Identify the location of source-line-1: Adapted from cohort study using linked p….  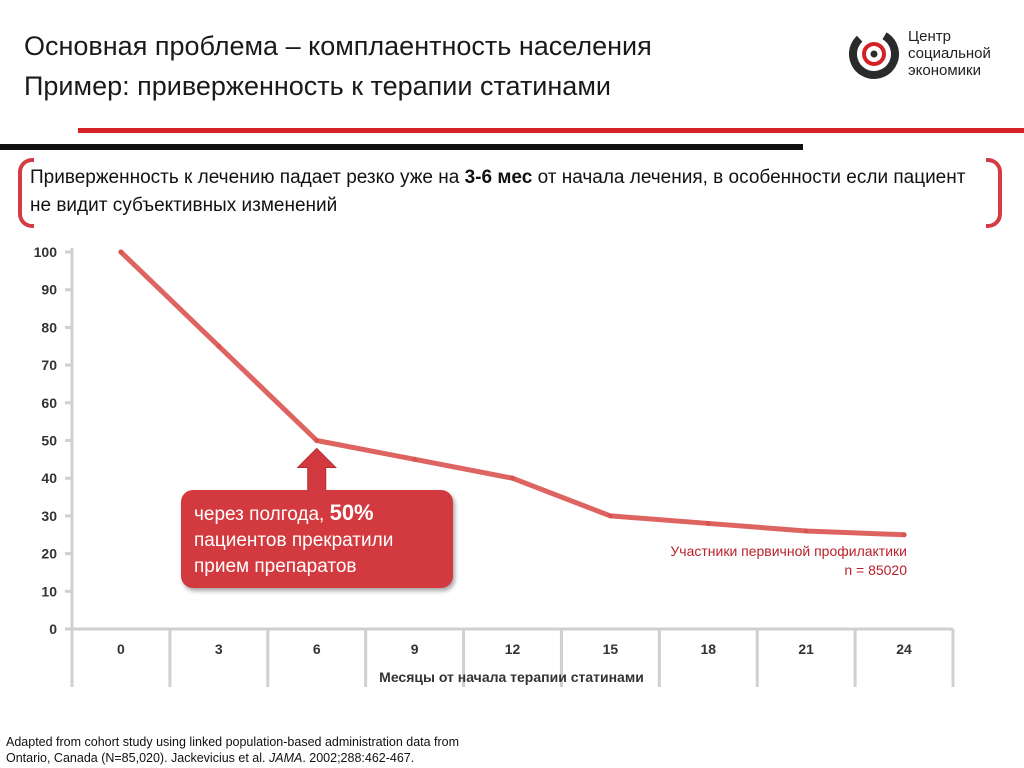
(233, 742).